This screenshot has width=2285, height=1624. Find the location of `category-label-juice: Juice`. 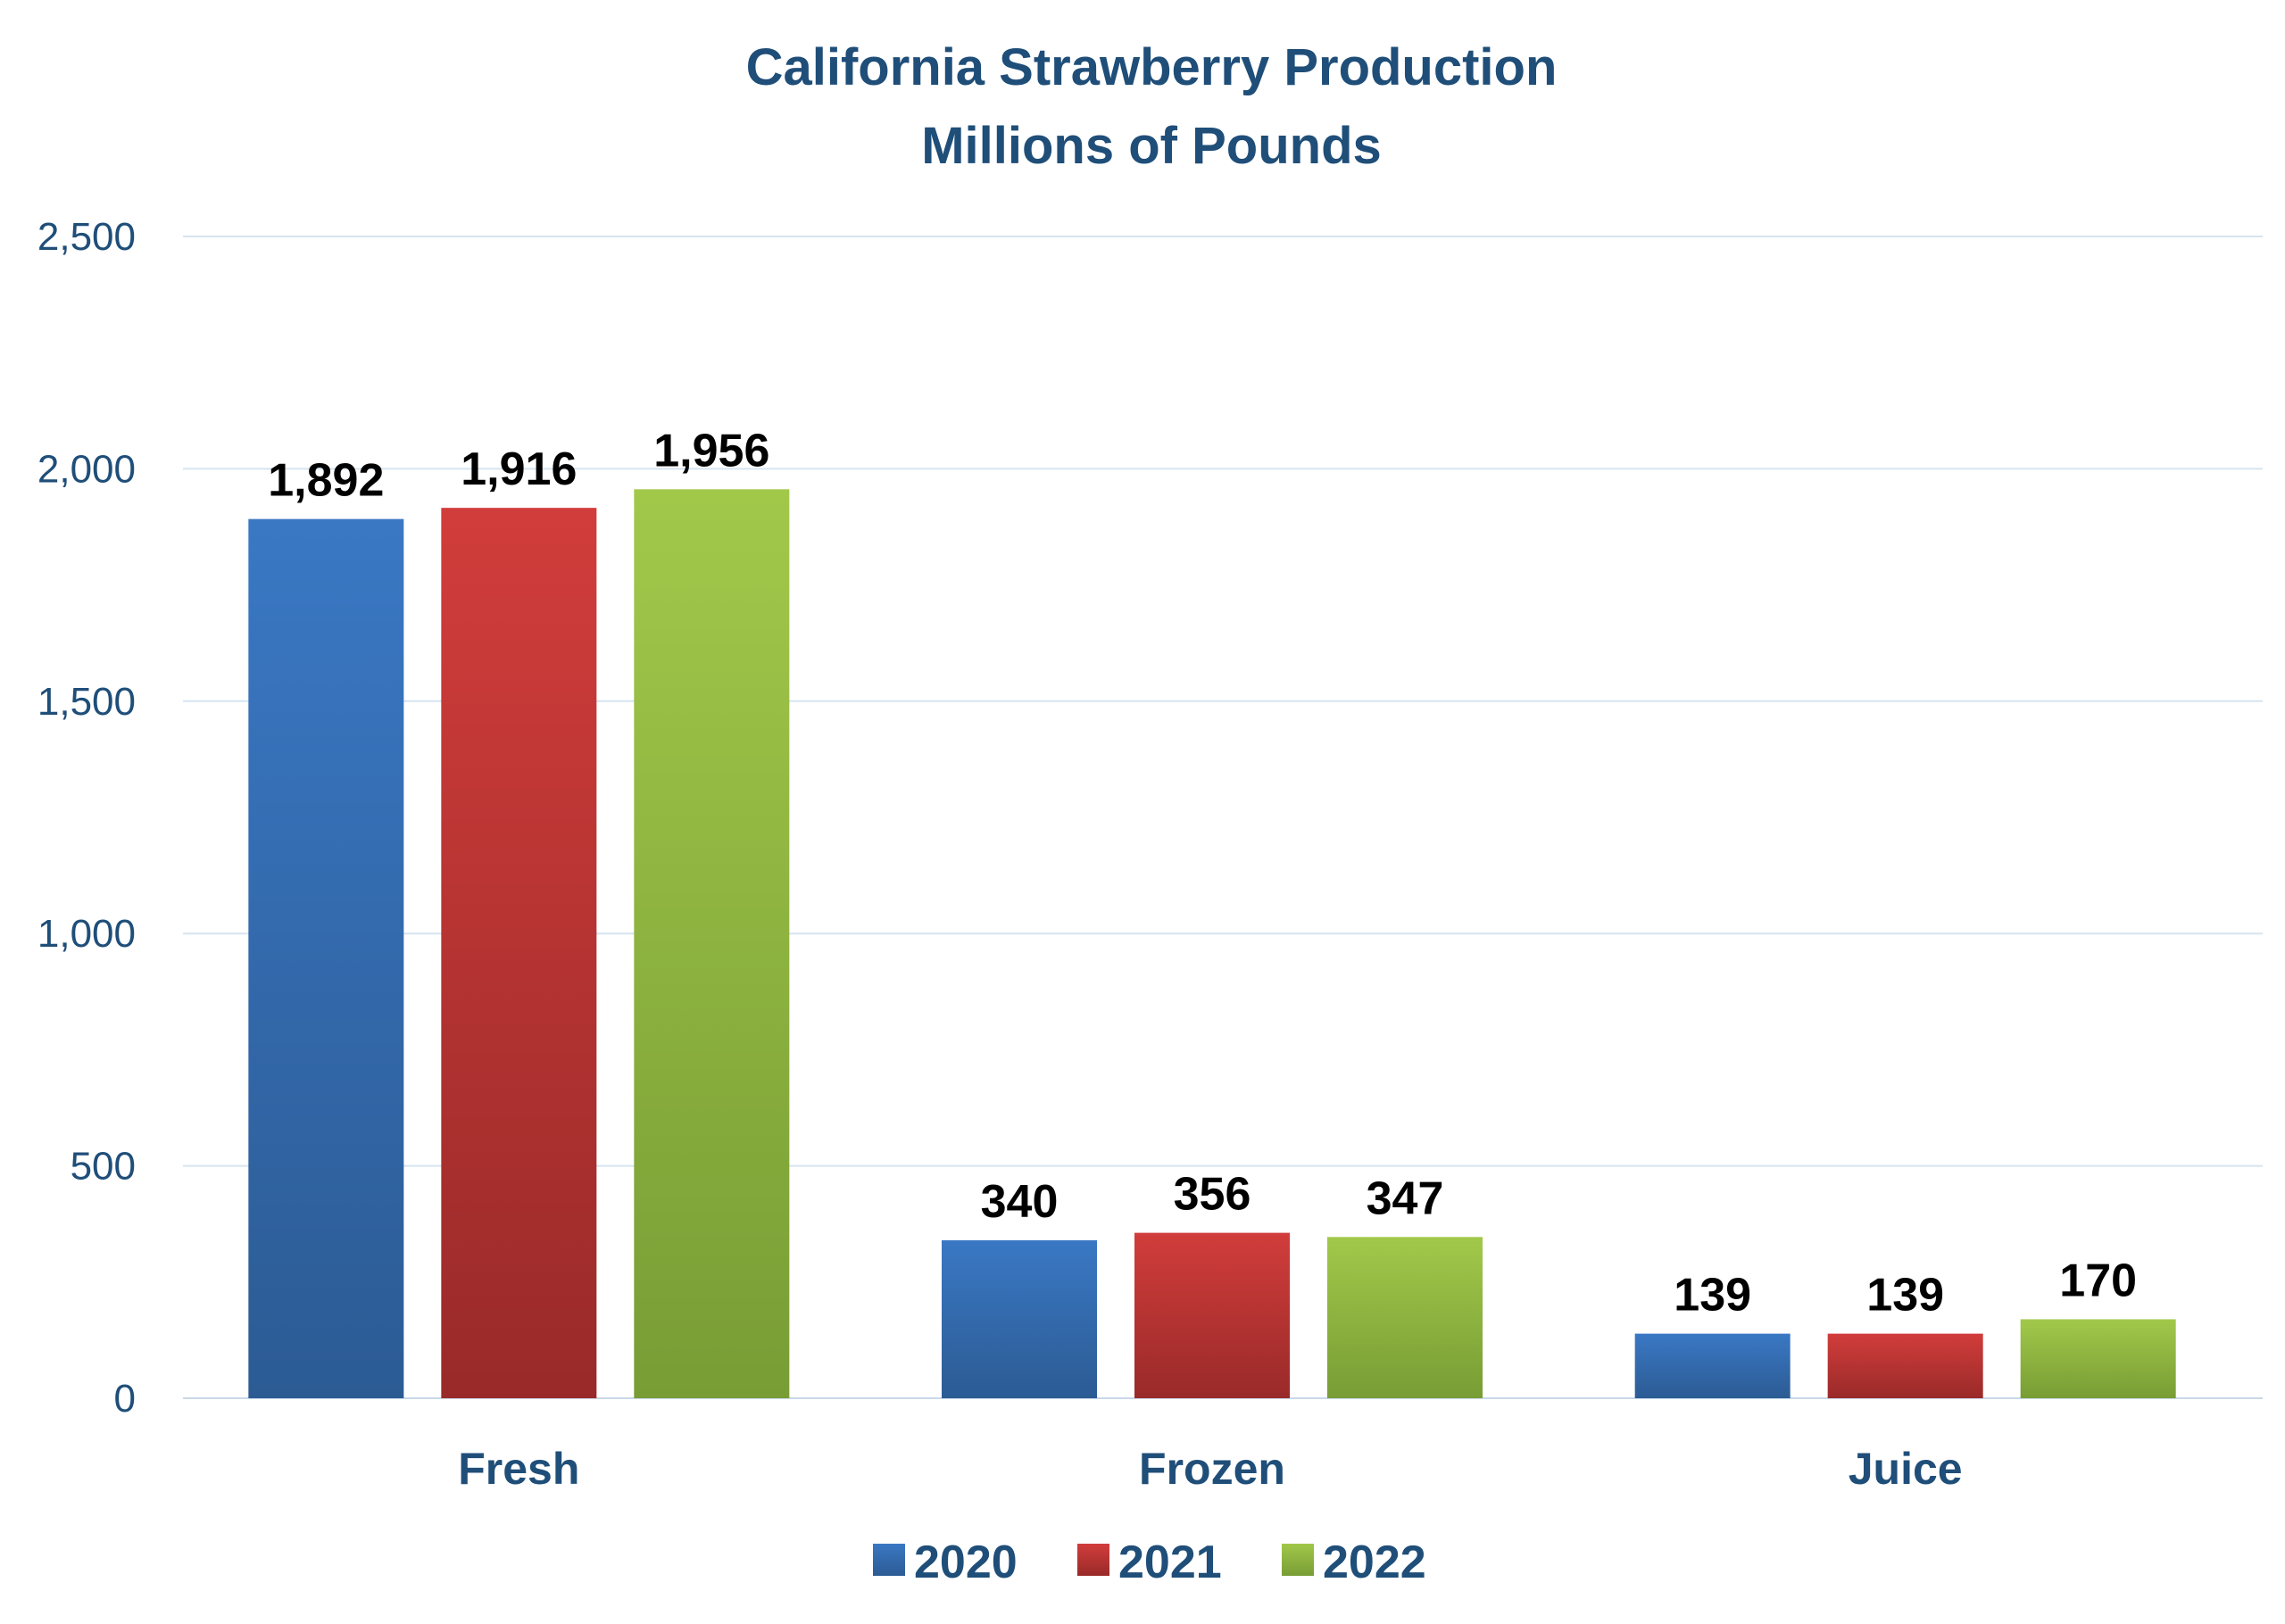

category-label-juice: Juice is located at coordinates (1906, 1469).